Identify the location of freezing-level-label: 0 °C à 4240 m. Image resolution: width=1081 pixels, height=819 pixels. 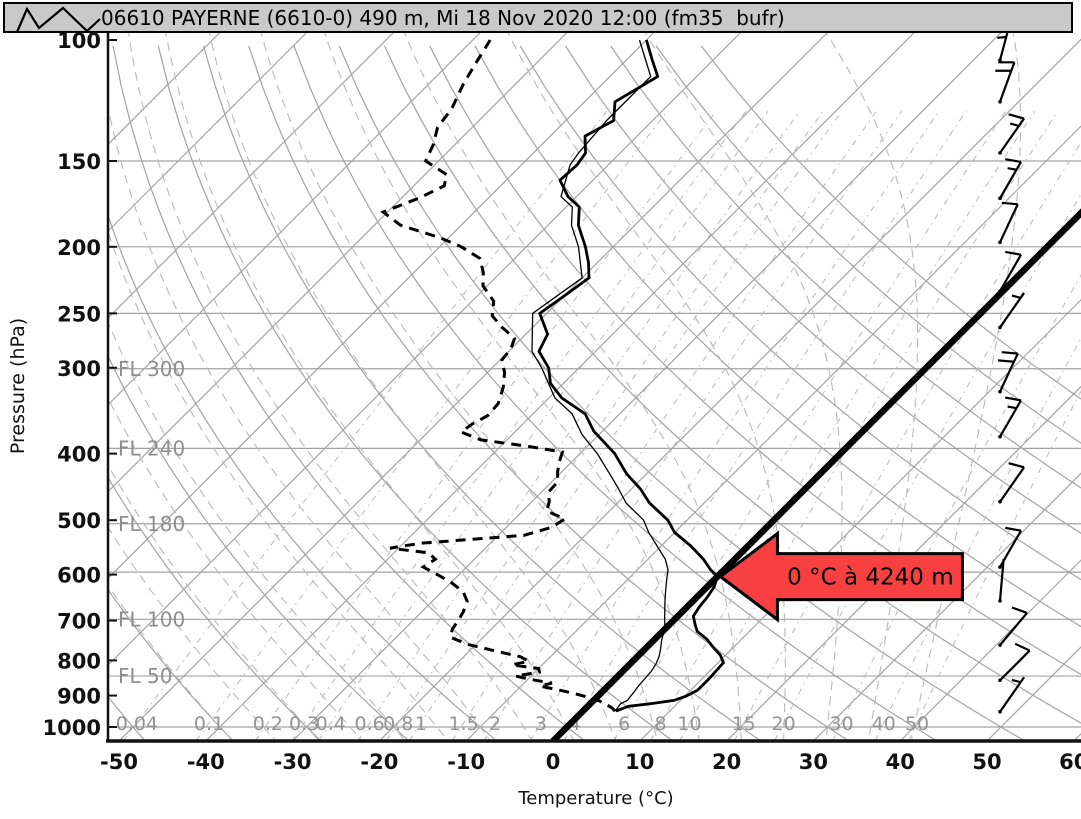
(870, 578).